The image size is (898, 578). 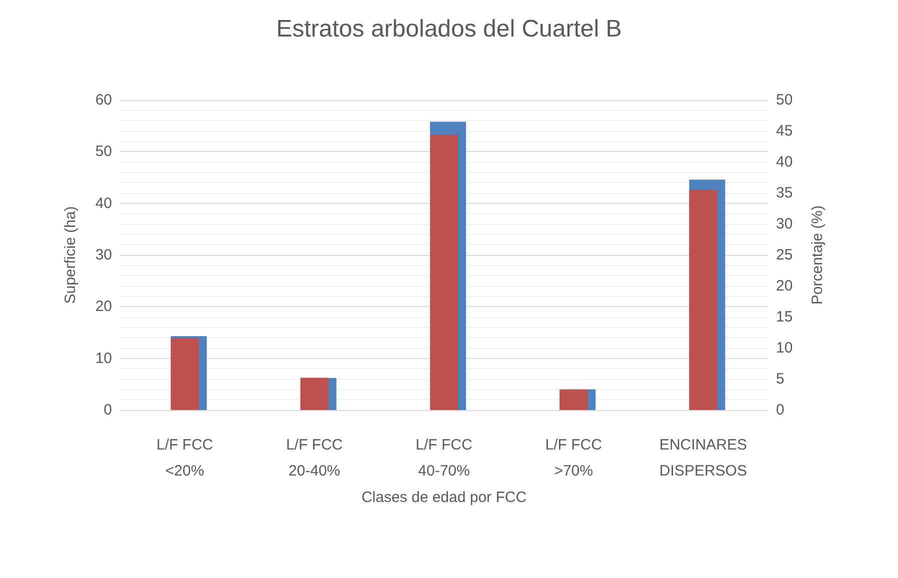 I want to click on y-tick-label: 40, so click(x=103, y=203).